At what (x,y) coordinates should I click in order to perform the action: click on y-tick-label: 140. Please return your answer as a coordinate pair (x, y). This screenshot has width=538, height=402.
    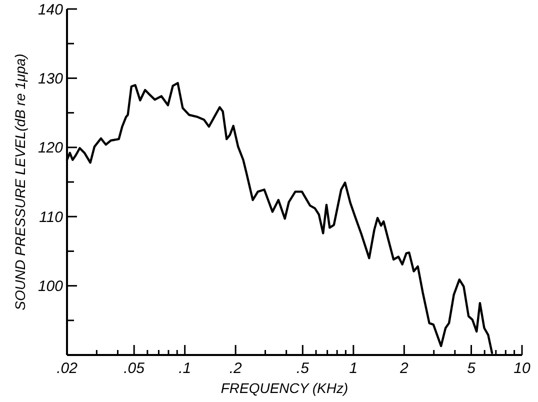
    Looking at the image, I should click on (51, 9).